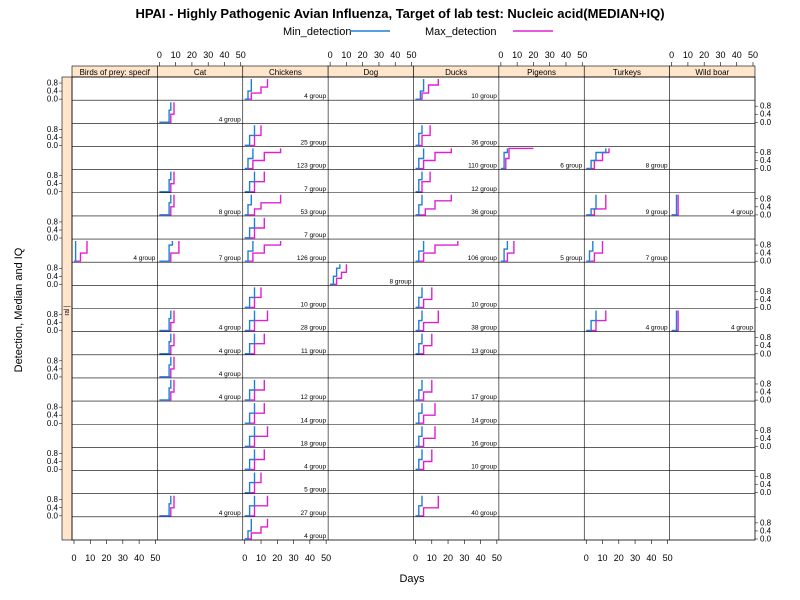  Describe the element at coordinates (19, 309) in the screenshot. I see `y-axis-label: Detection, Median and IQ` at that location.